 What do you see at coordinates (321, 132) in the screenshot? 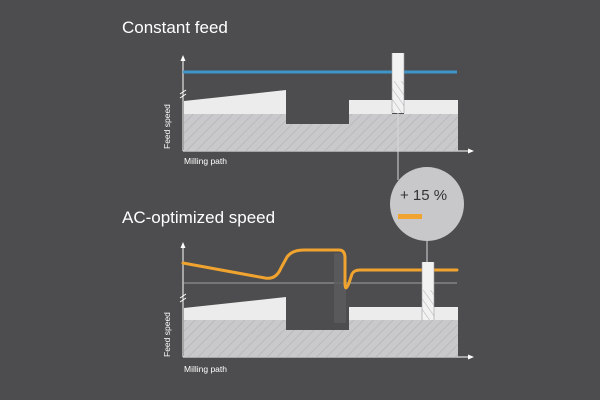
I see `top-workpiece-body` at bounding box center [321, 132].